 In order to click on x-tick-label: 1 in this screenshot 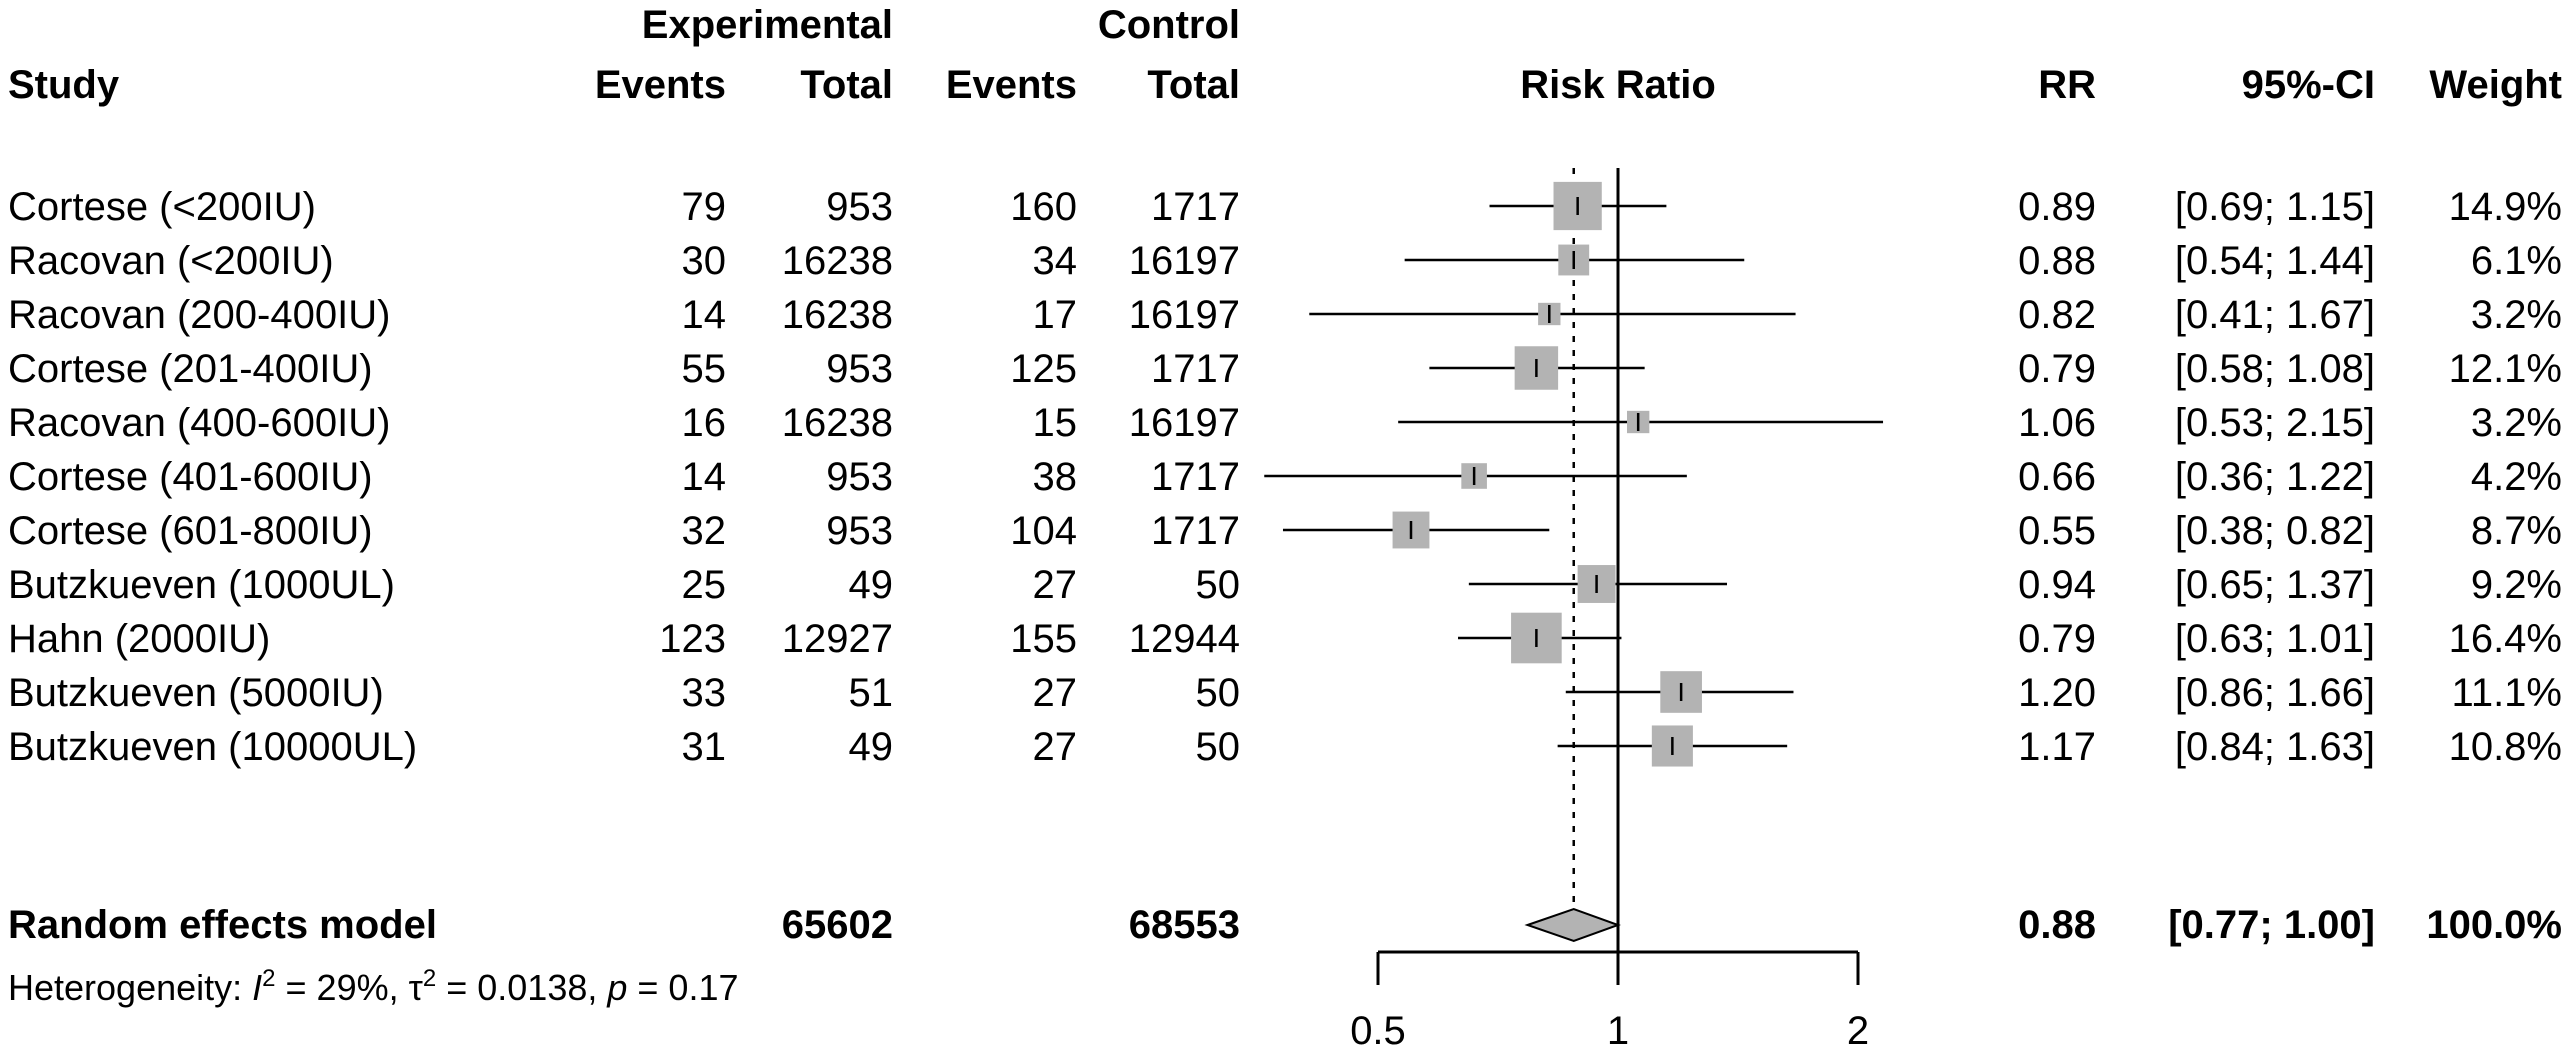, I will do `click(1618, 1031)`.